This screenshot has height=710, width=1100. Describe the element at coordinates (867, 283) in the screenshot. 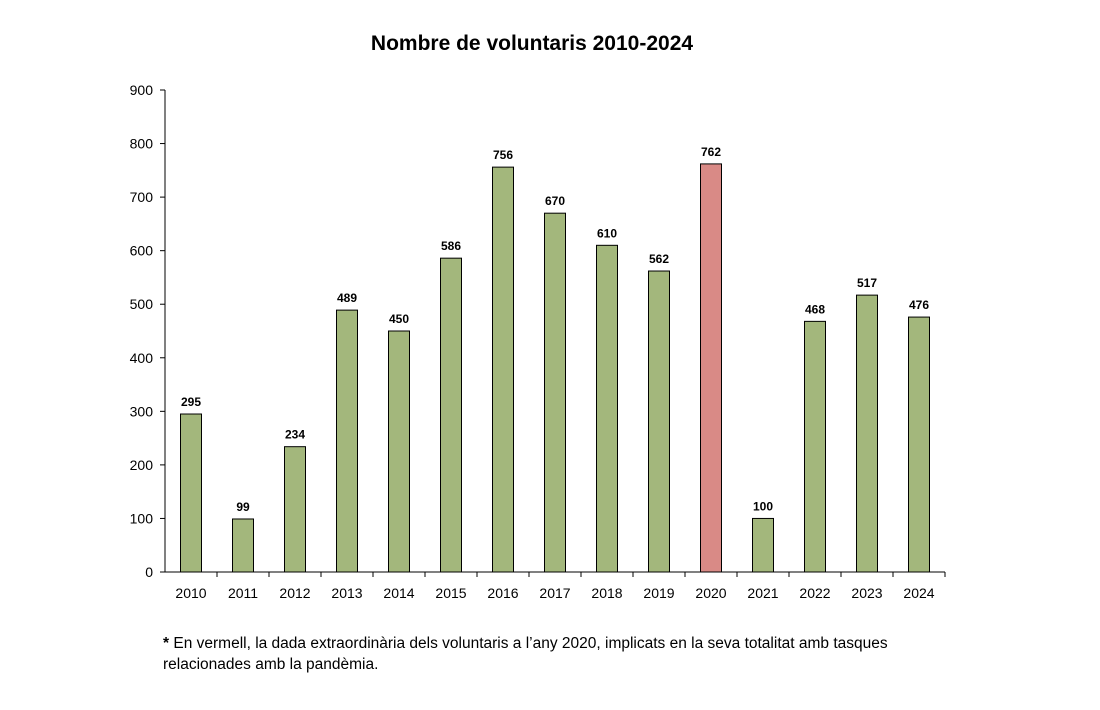

I see `data-label-2023: 517` at that location.